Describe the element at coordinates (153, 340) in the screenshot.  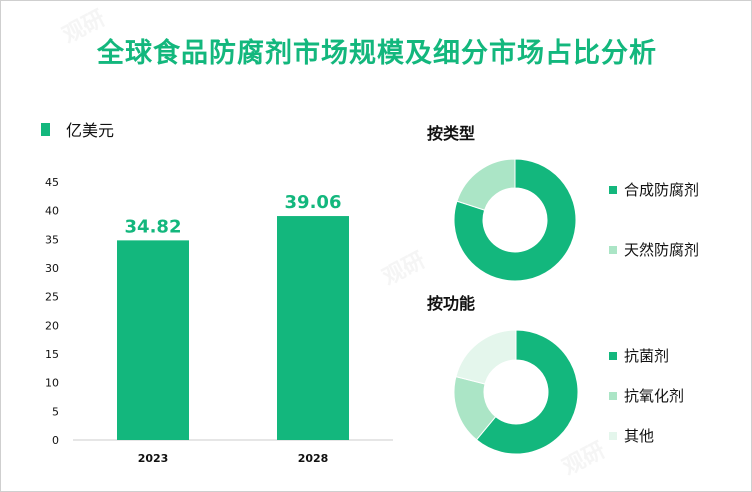
I see `bar-2023` at that location.